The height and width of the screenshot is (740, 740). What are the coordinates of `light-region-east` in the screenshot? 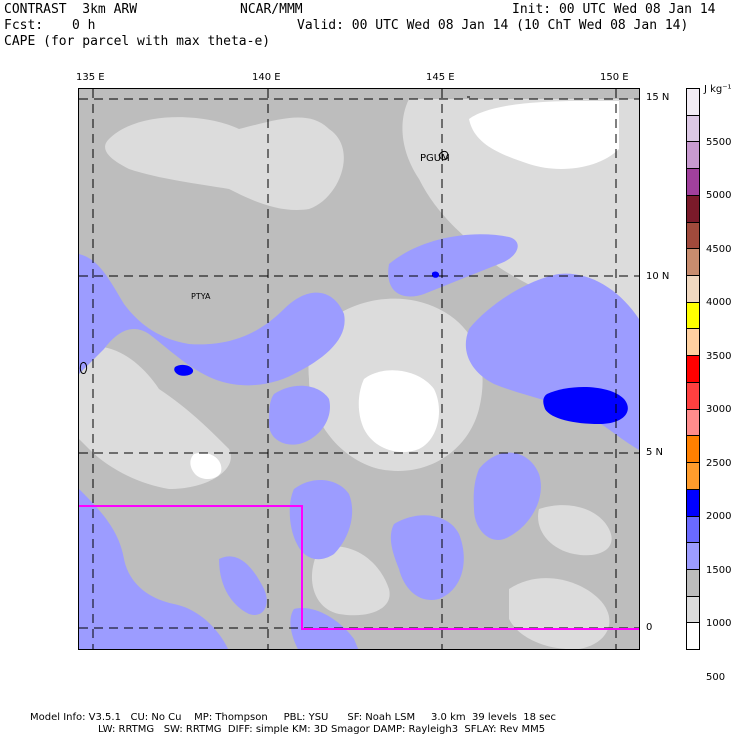 It's located at (575, 530).